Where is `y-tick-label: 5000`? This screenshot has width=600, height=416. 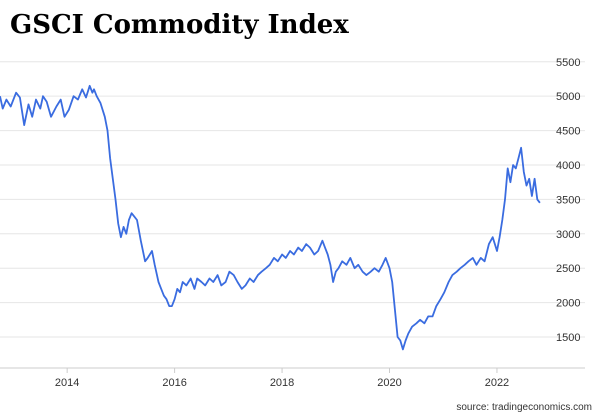 y-tick-label: 5000 is located at coordinates (568, 97).